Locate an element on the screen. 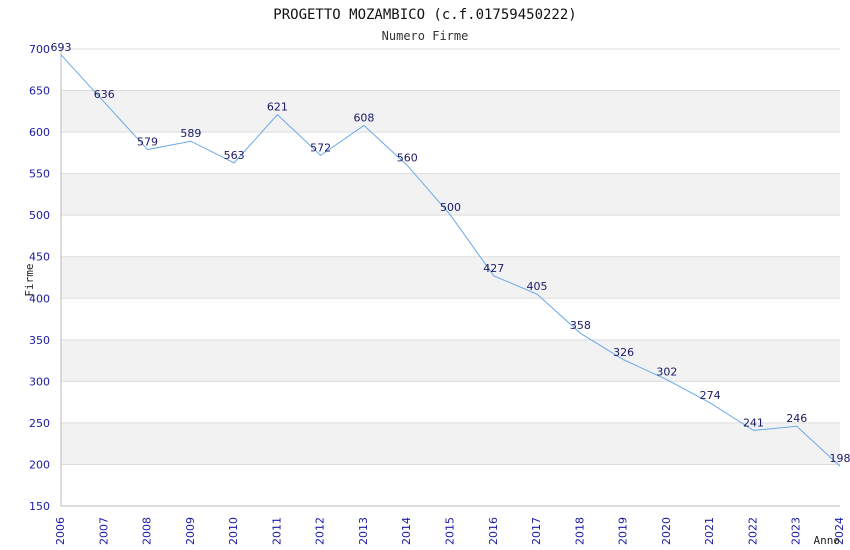 The image size is (850, 550). data-label: 563 is located at coordinates (234, 155).